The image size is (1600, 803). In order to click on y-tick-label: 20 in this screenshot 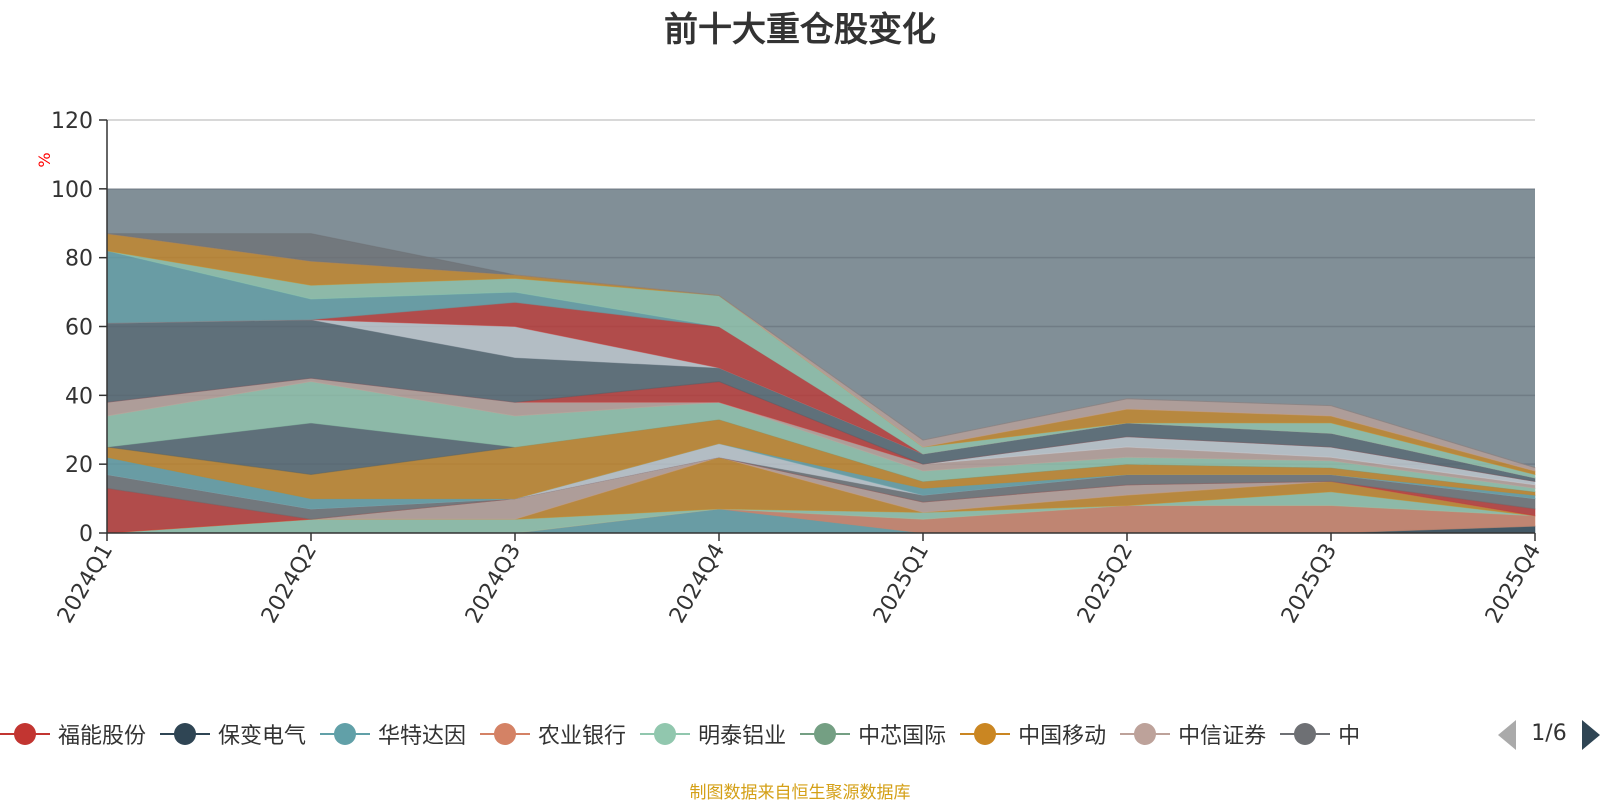, I will do `click(79, 465)`.